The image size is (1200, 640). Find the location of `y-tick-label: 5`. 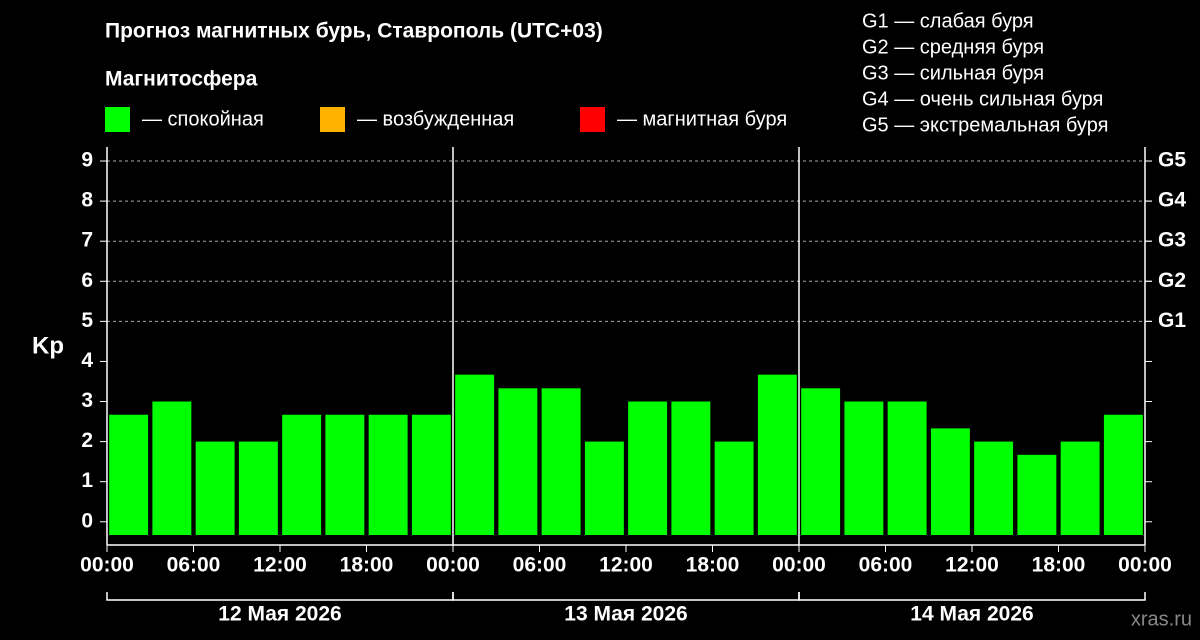

y-tick-label: 5 is located at coordinates (87, 320).